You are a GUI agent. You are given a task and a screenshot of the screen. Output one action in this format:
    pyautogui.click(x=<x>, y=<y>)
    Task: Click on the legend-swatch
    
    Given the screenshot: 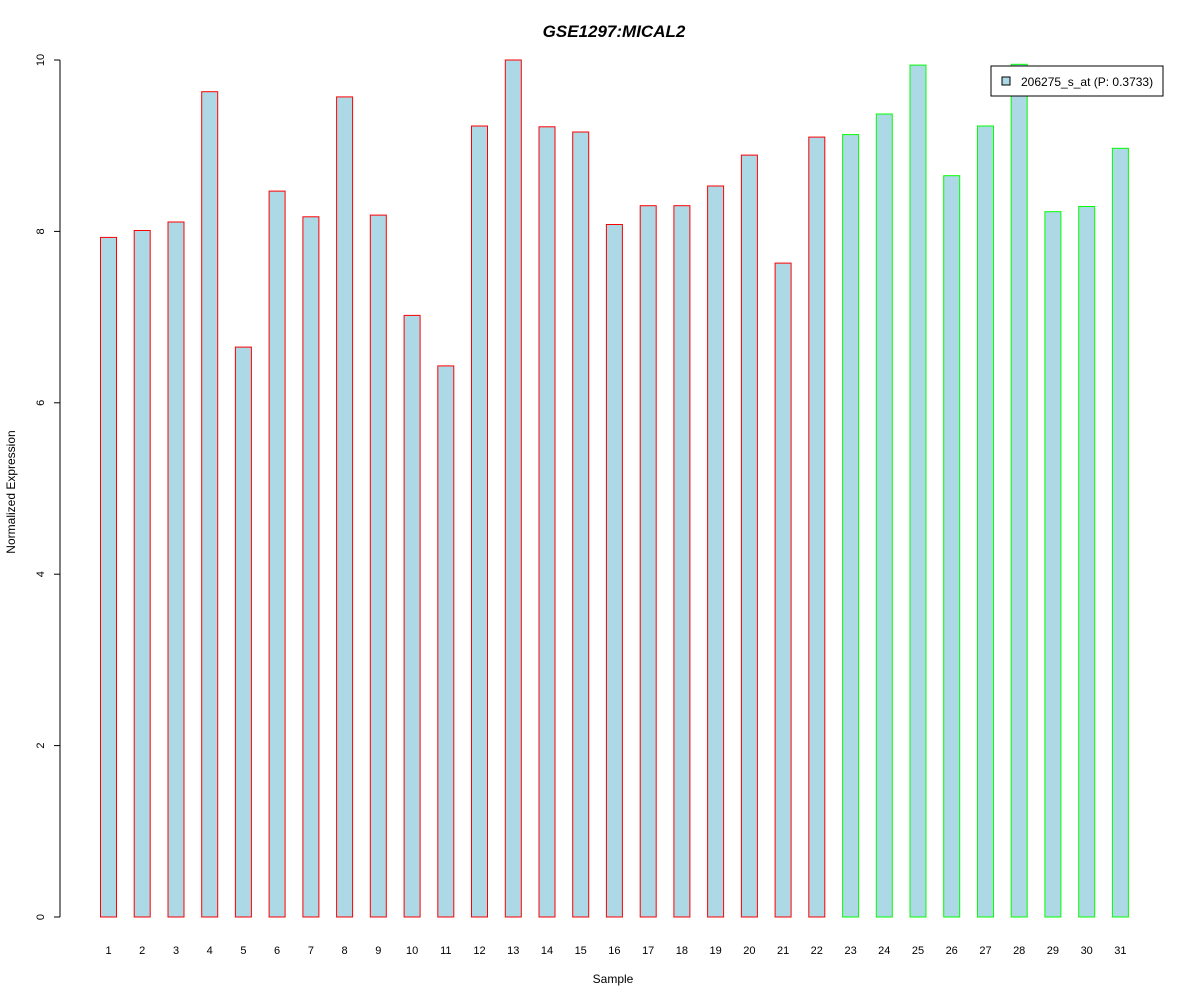 What is the action you would take?
    pyautogui.click(x=1006, y=81)
    